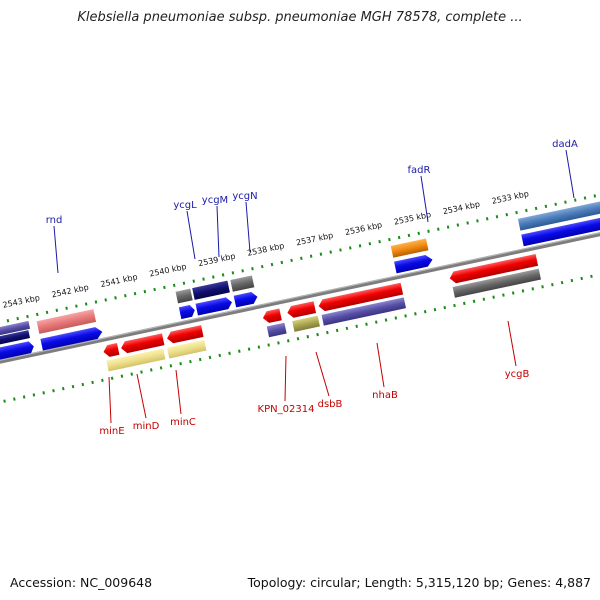  What do you see at coordinates (330, 404) in the screenshot?
I see `gene-label: dsbB` at bounding box center [330, 404].